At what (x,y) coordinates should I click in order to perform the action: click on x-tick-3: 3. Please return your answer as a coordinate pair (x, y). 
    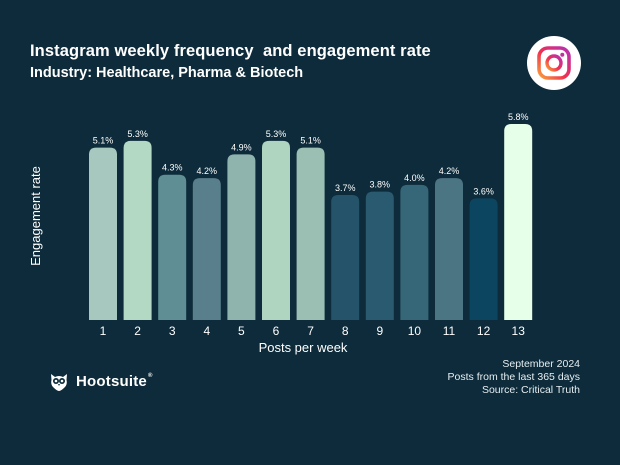
    Looking at the image, I should click on (172, 331).